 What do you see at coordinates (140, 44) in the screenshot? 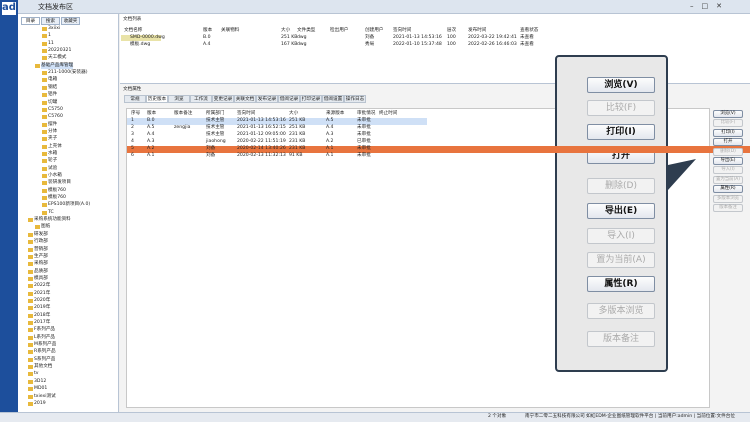
I see `cell: 模板.dwg` at bounding box center [140, 44].